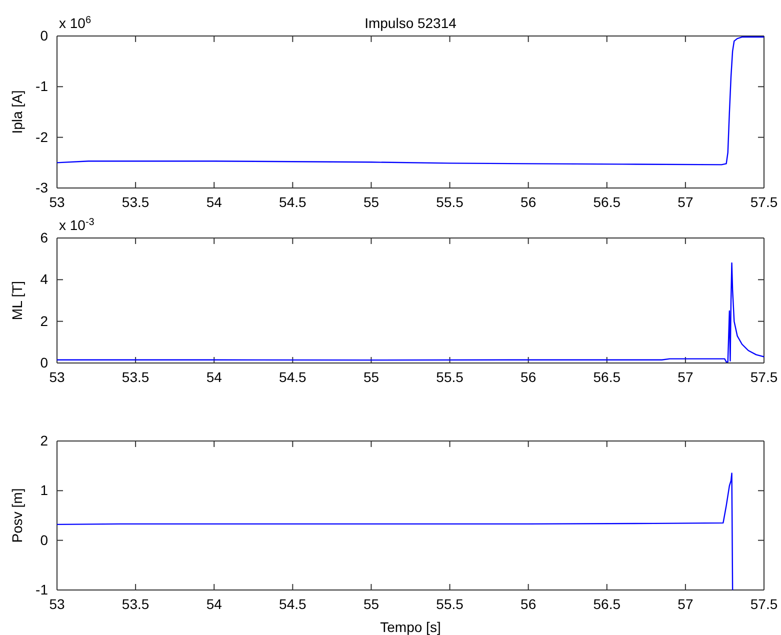 The image size is (781, 635). I want to click on y-axis-title: Posv [m], so click(17, 515).